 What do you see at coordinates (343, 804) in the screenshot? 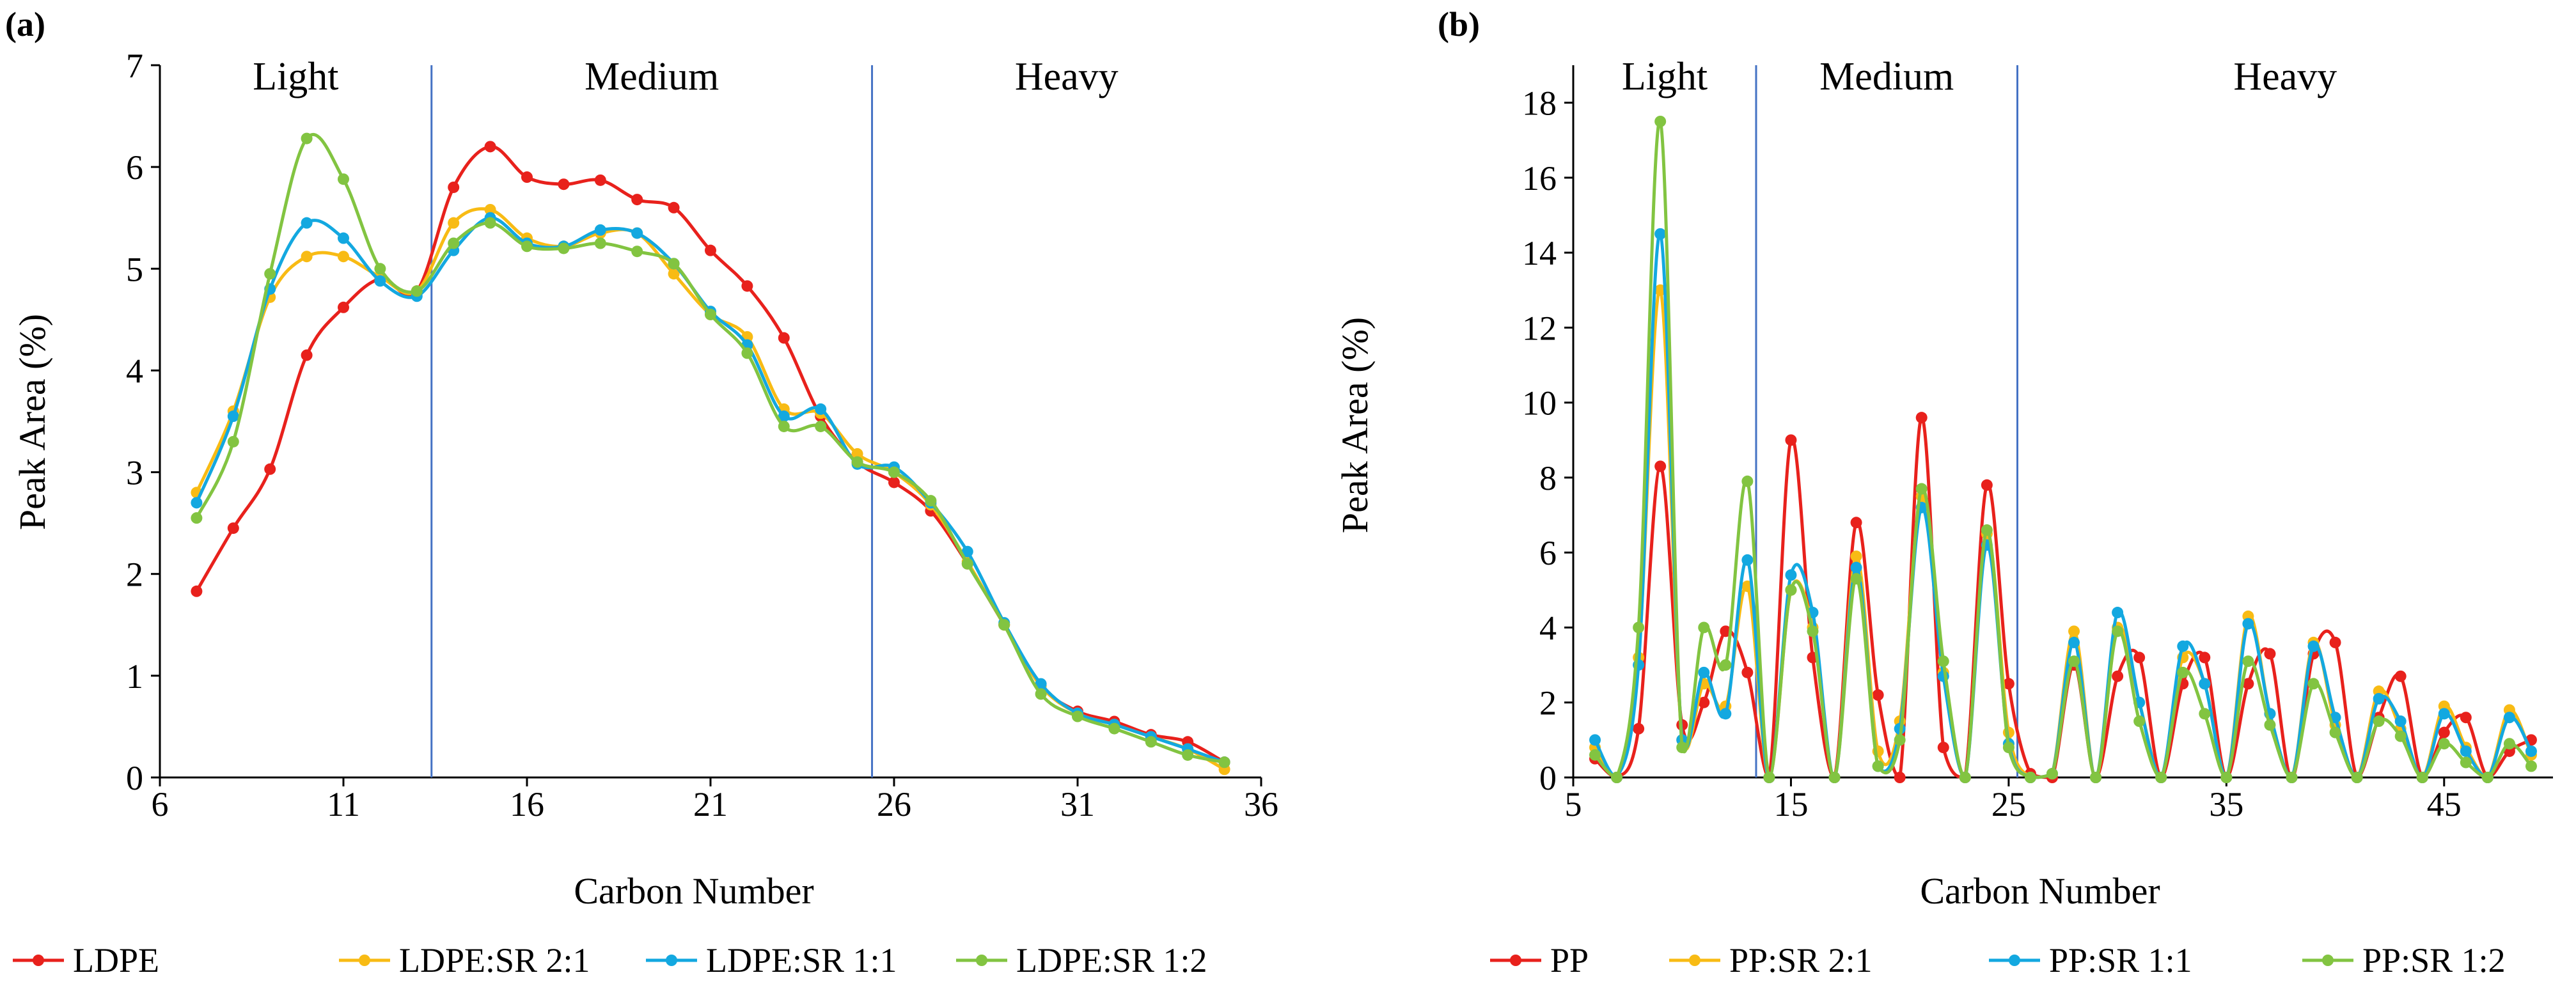
I see `panel-a-x-tick-label: 11` at bounding box center [343, 804].